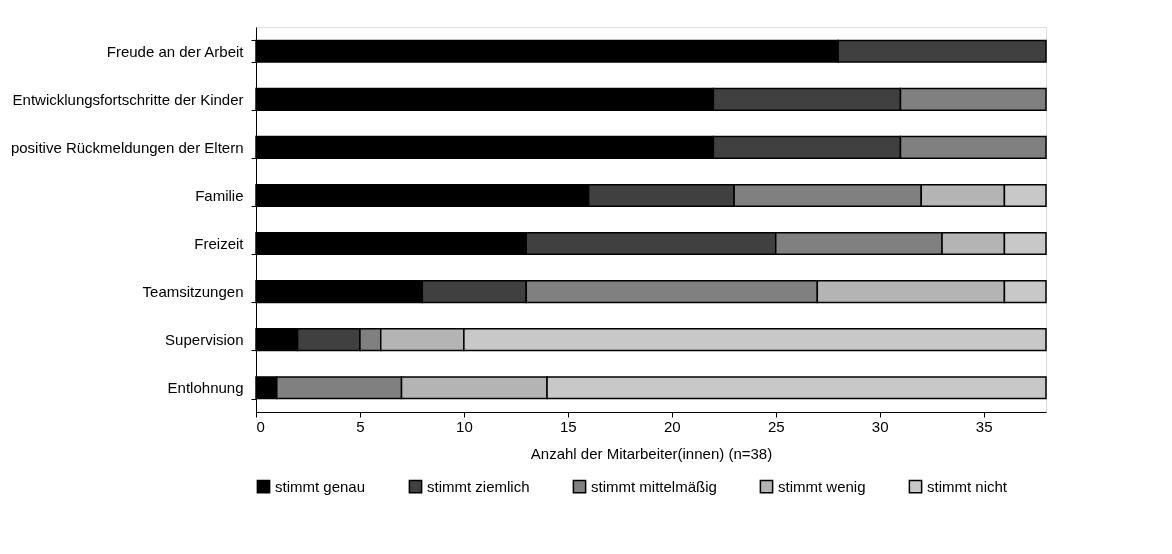 This screenshot has width=1172, height=554. What do you see at coordinates (260, 426) in the screenshot?
I see `x-tick-label: 0` at bounding box center [260, 426].